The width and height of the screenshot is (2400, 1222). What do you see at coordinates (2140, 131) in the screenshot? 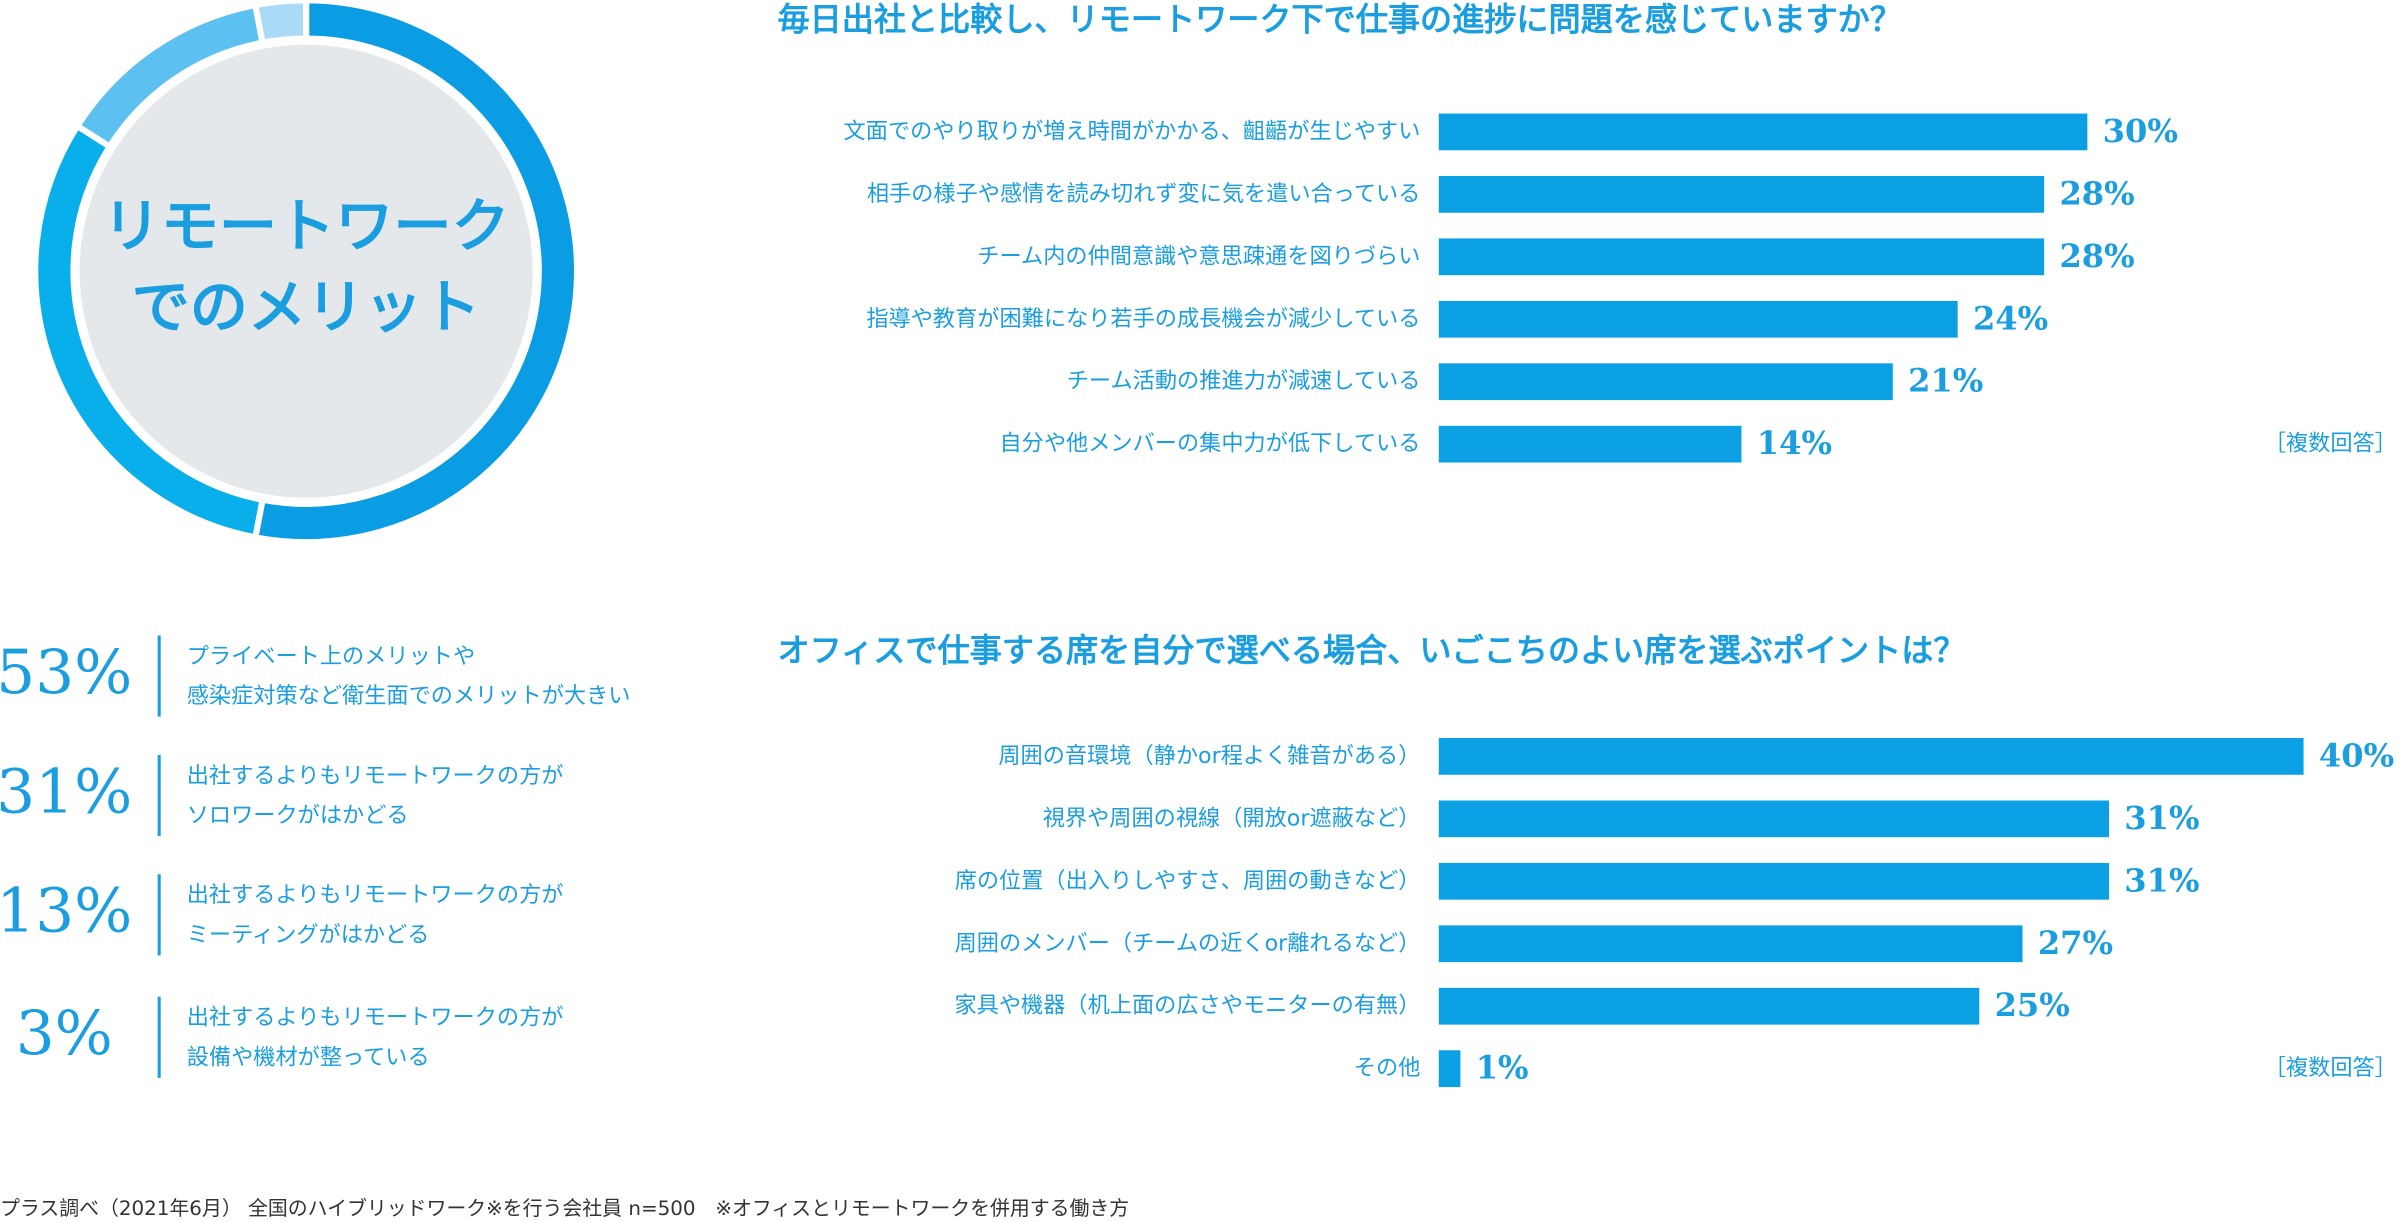
I see `value-label: 30%` at bounding box center [2140, 131].